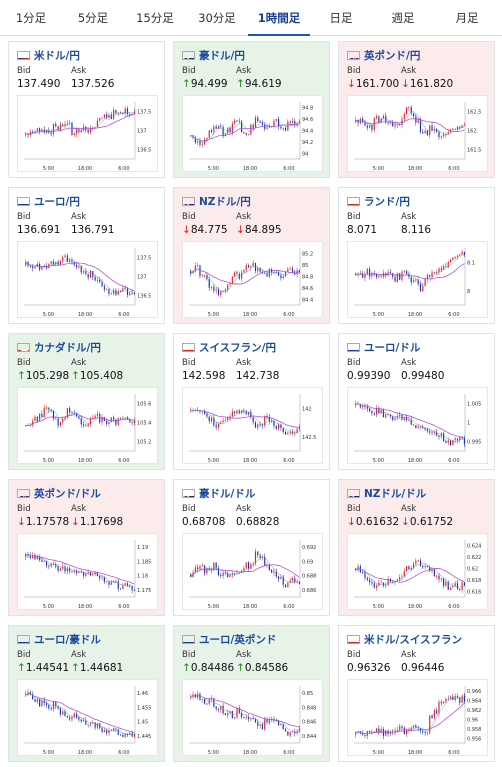 This screenshot has width=502, height=767. I want to click on pair-name: ユーロ/豪ドル, so click(67, 639).